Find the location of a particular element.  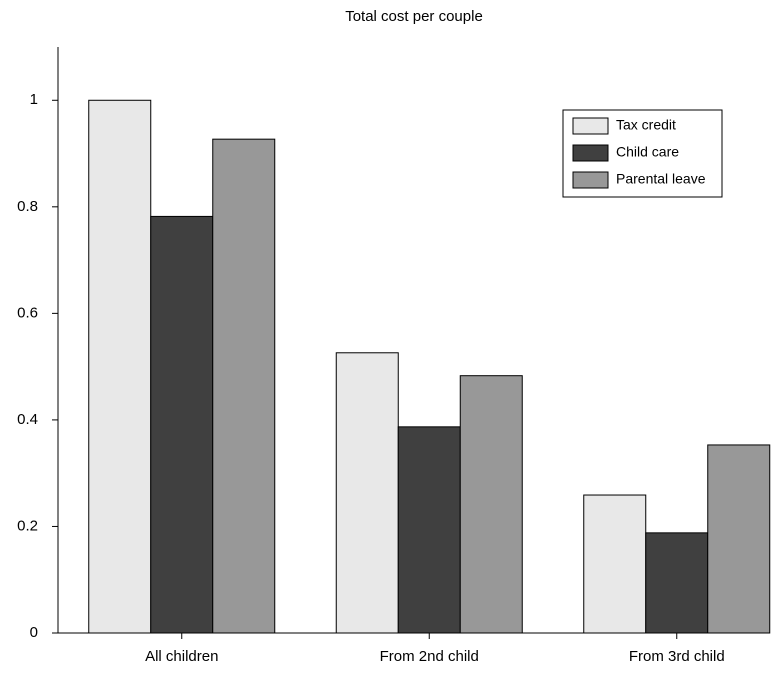

x-tick-label: From 2nd child is located at coordinates (429, 656).